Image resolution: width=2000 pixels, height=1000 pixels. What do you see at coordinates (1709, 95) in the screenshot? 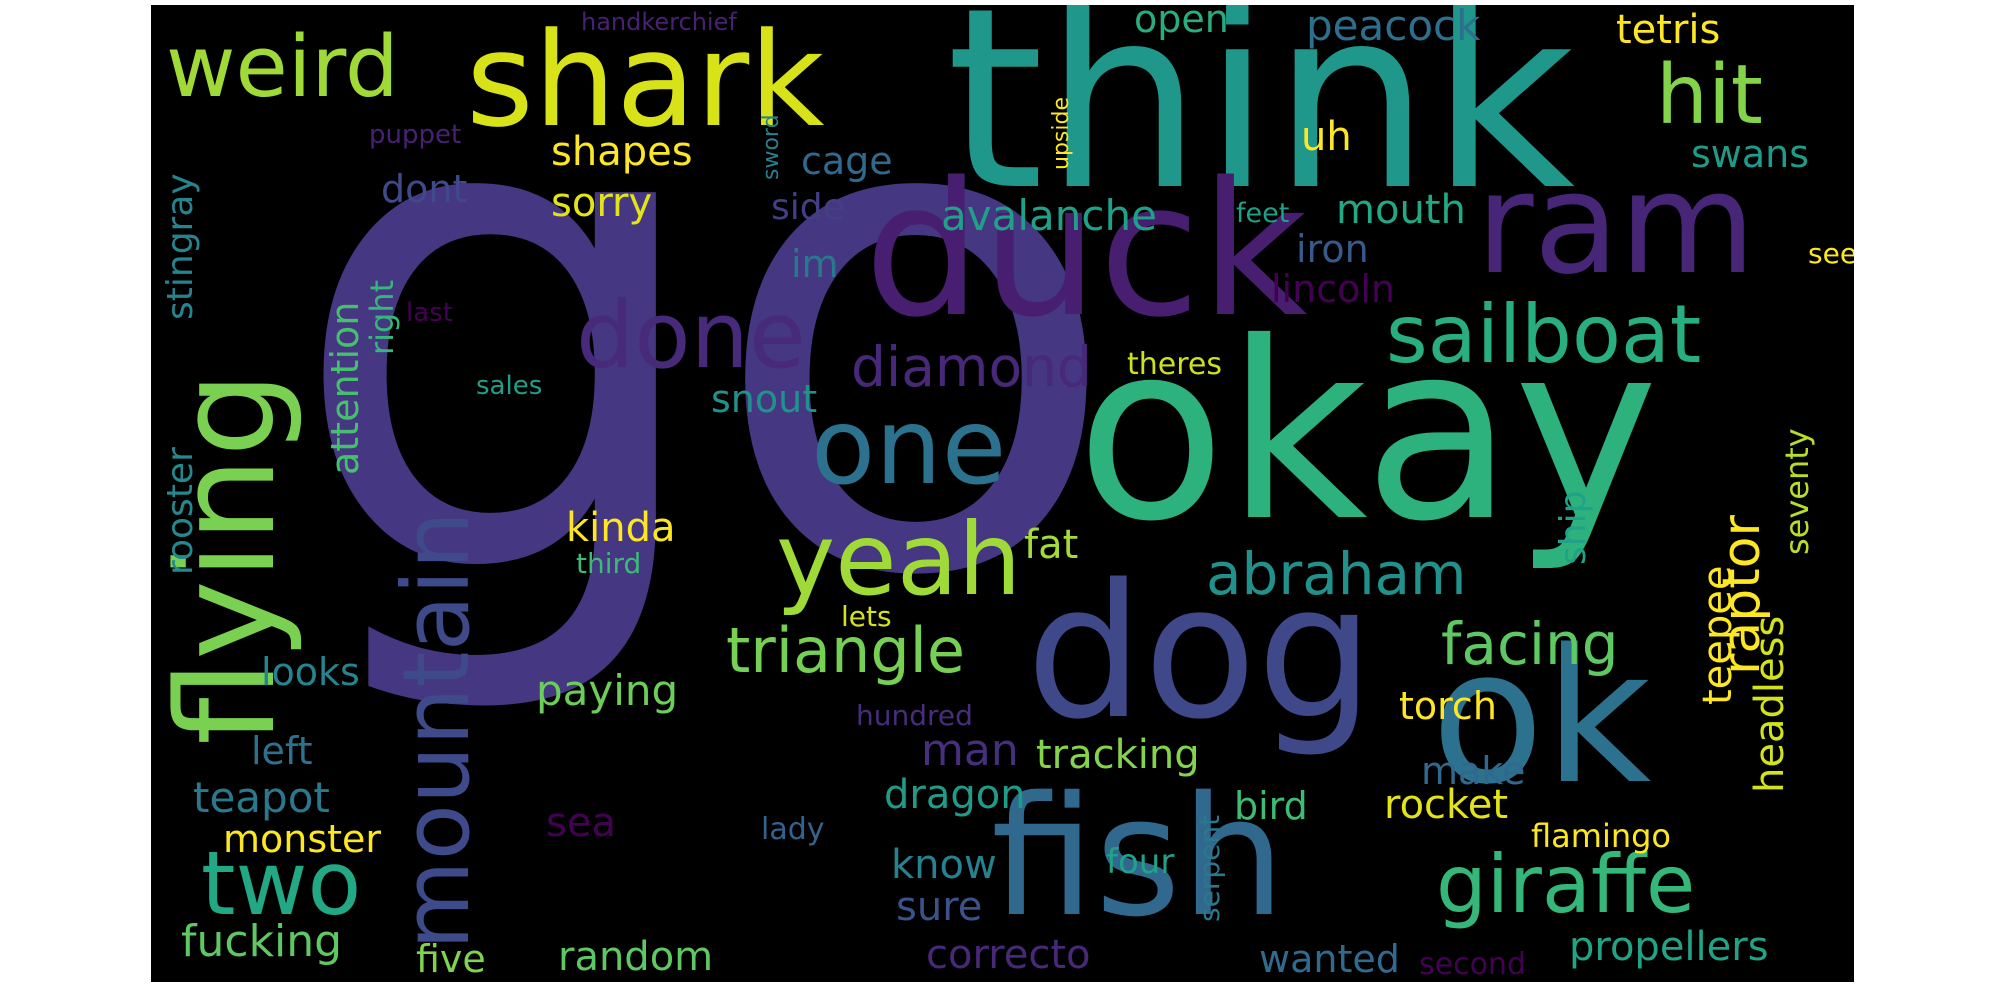
I see `word-hit: hit` at bounding box center [1709, 95].